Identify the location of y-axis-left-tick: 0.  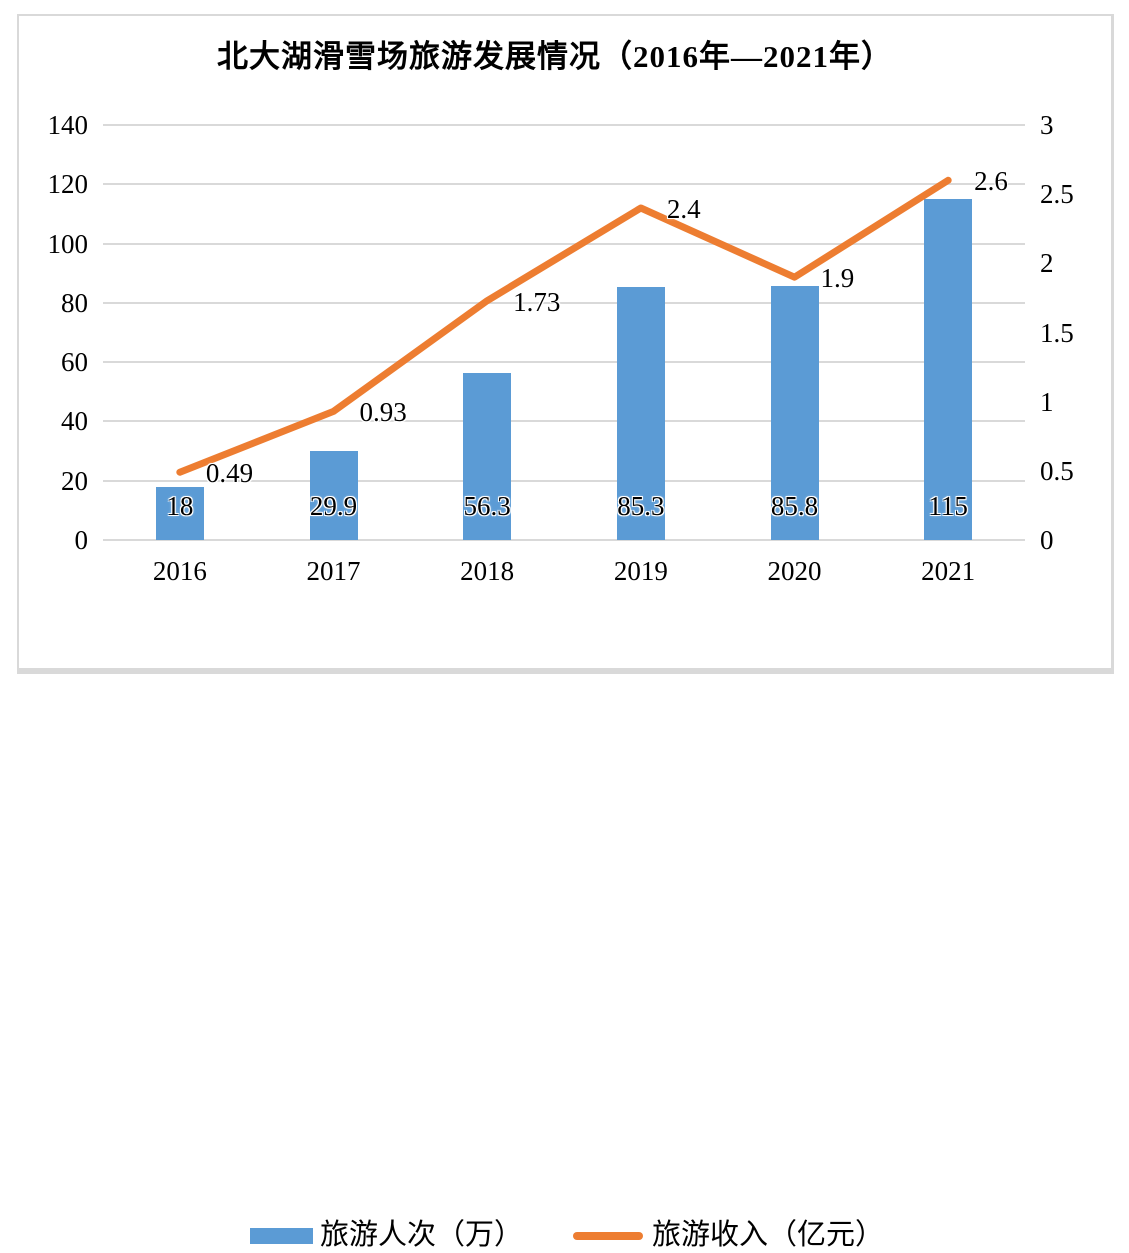
(81, 540).